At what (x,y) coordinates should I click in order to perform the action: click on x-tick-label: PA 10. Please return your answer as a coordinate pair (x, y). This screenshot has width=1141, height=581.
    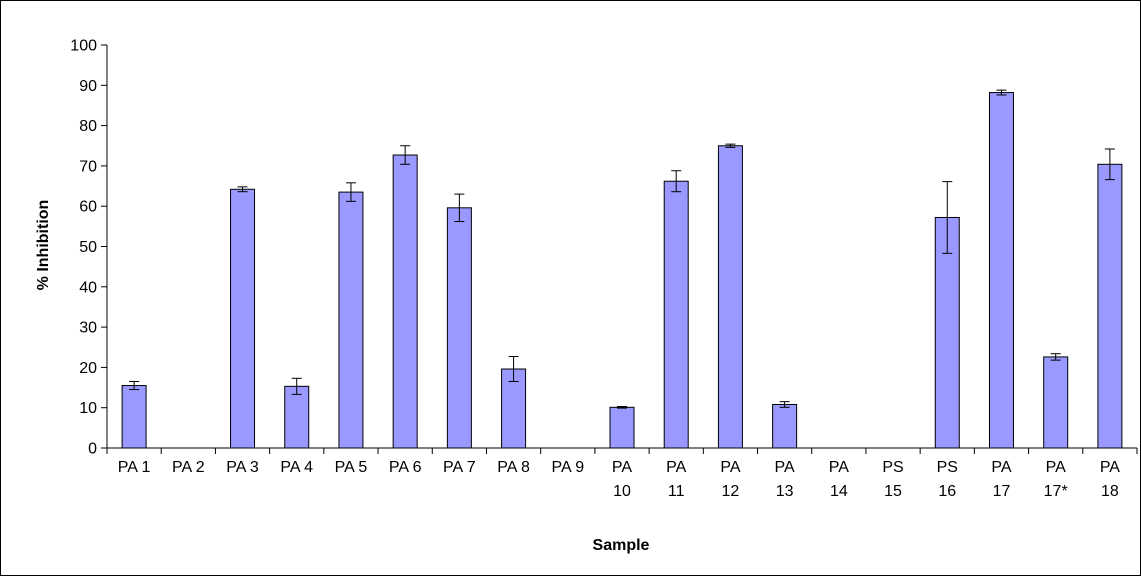
    Looking at the image, I should click on (622, 479).